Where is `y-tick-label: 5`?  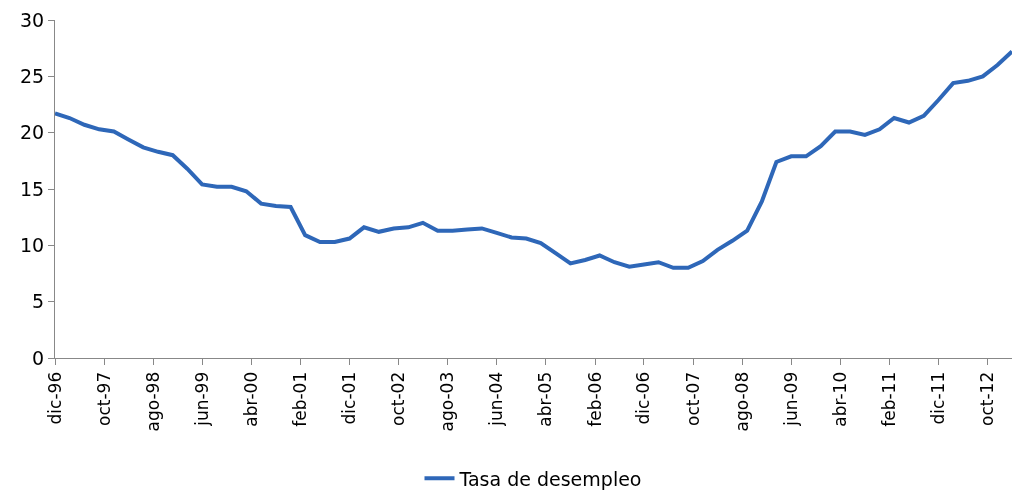 y-tick-label: 5 is located at coordinates (38, 301).